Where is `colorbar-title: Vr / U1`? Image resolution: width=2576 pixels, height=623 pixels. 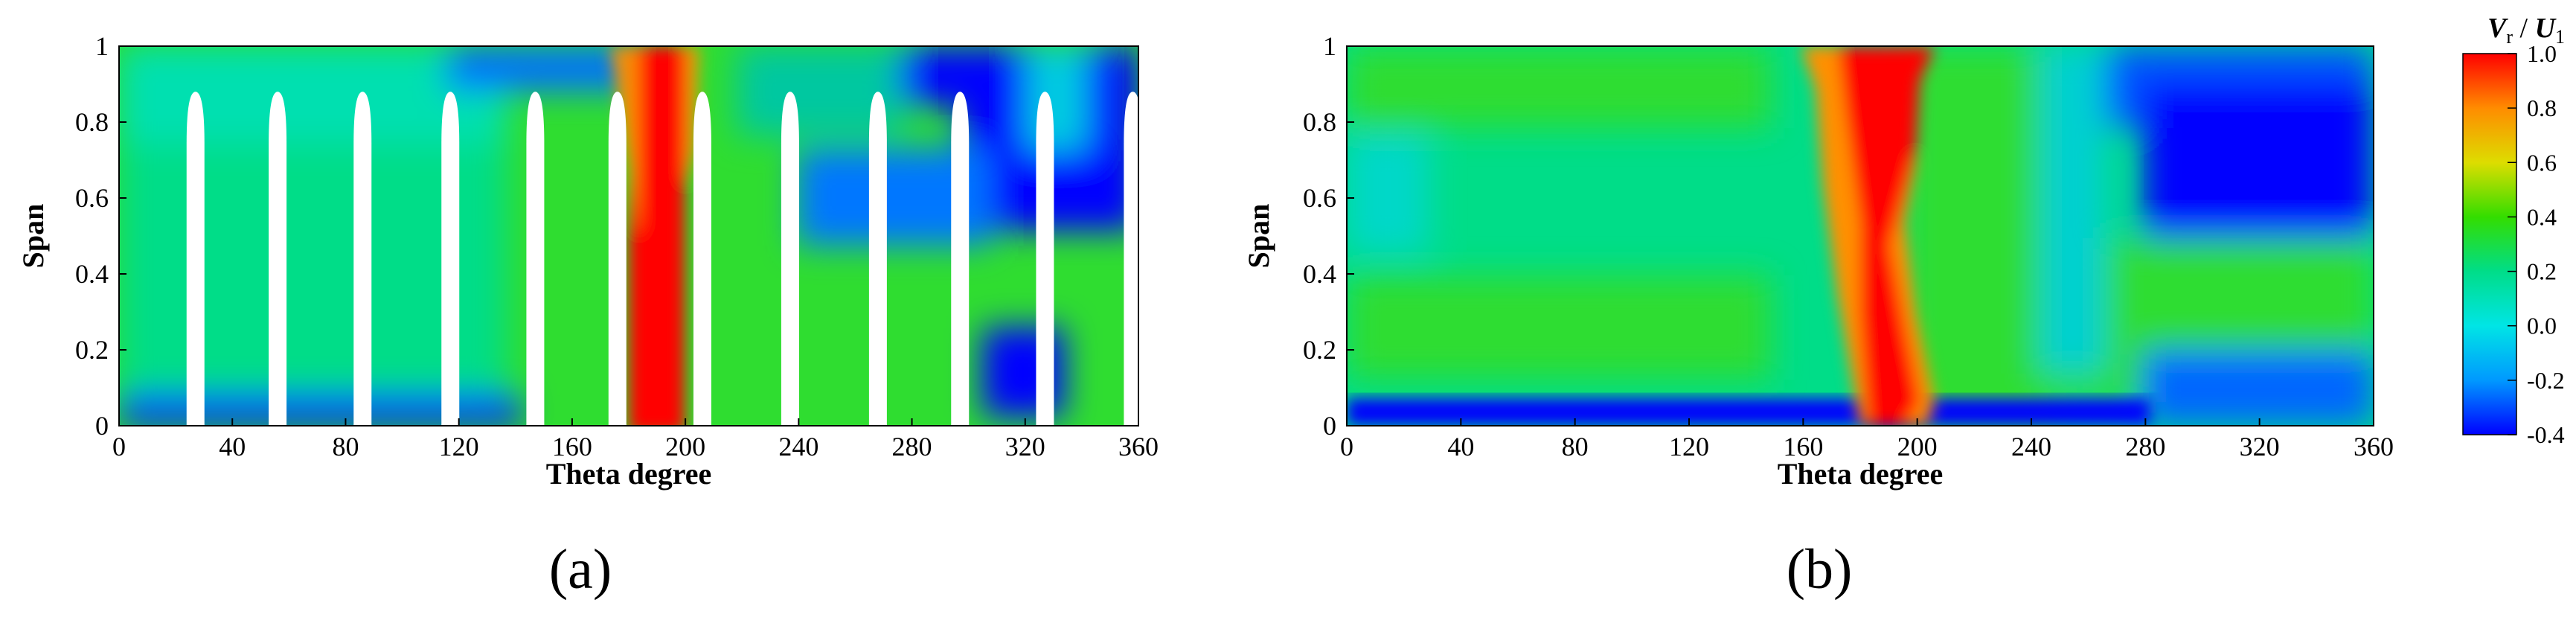 colorbar-title: Vr / U1 is located at coordinates (2526, 30).